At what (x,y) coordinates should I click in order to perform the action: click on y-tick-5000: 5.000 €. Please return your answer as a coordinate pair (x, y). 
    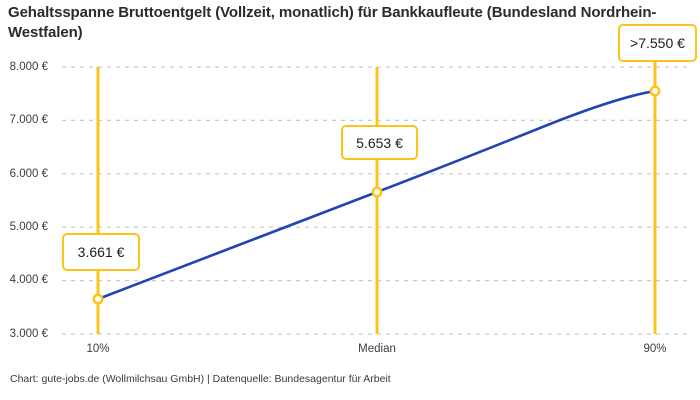
    Looking at the image, I should click on (28, 227).